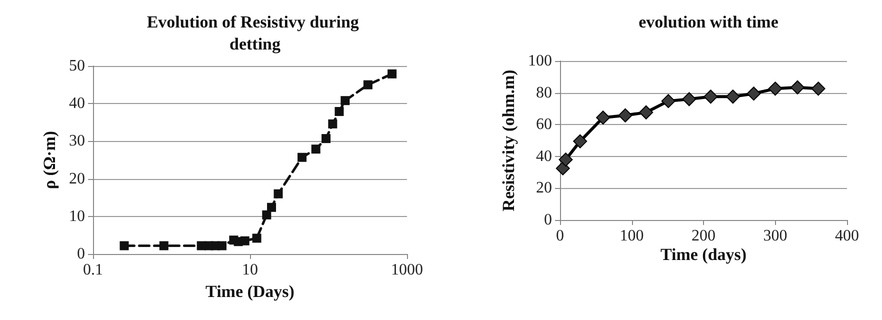 Image resolution: width=882 pixels, height=320 pixels. Describe the element at coordinates (250, 291) in the screenshot. I see `x-axis-title: Time (Days)` at that location.